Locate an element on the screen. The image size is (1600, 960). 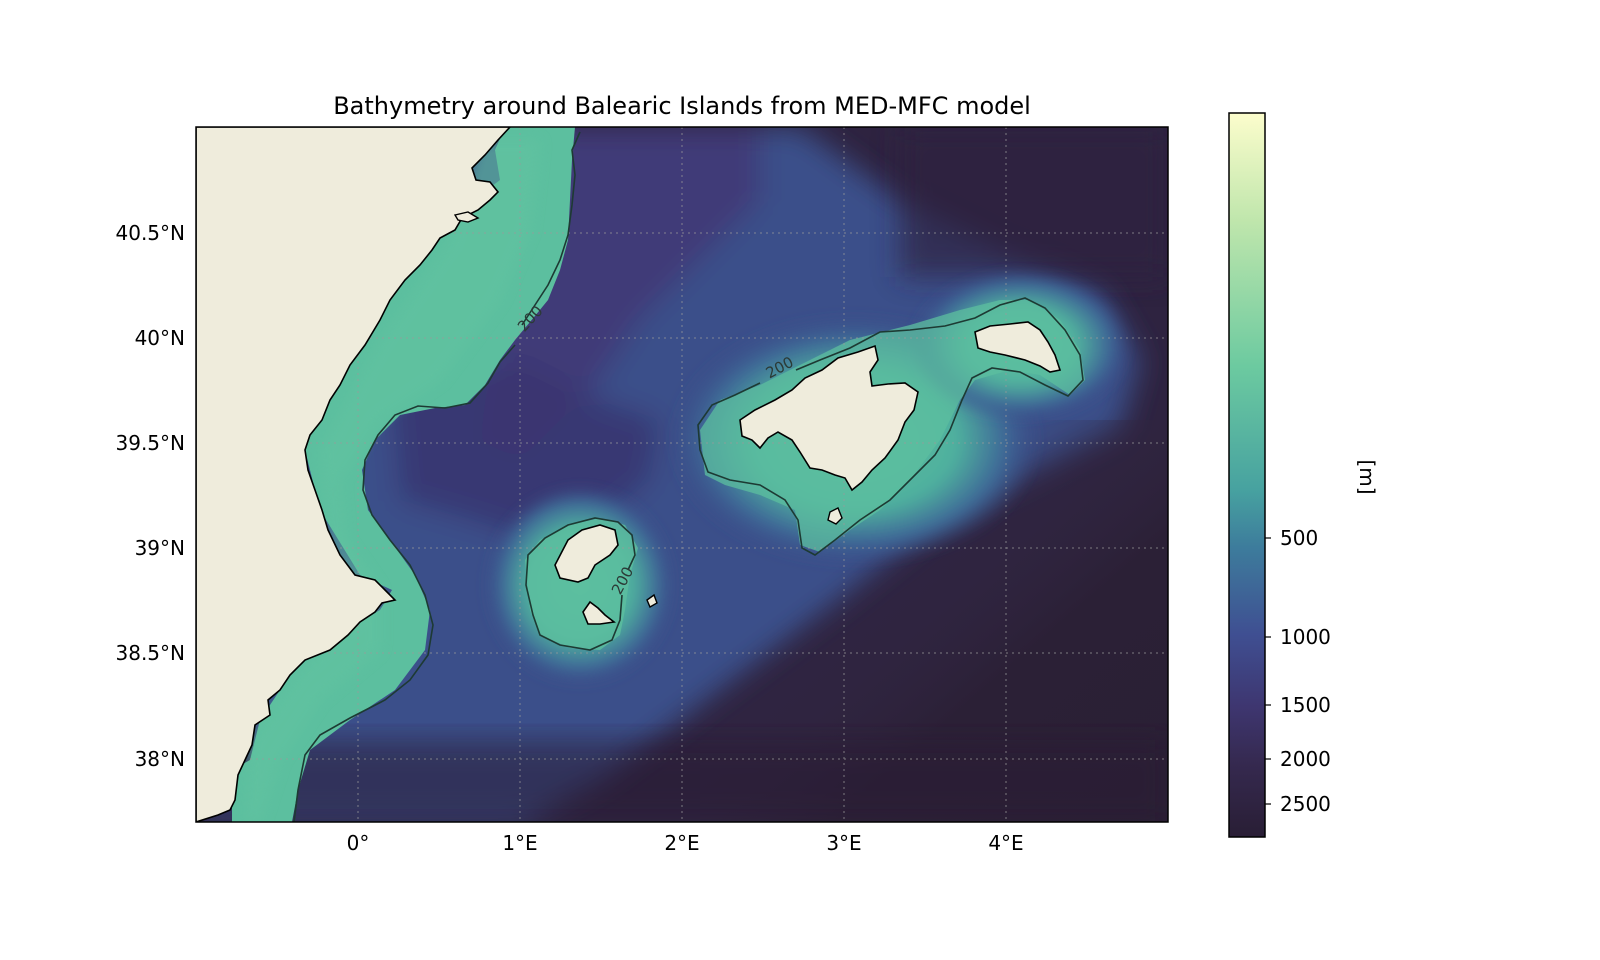
colorbar-tick-label: 500 is located at coordinates (1299, 538).